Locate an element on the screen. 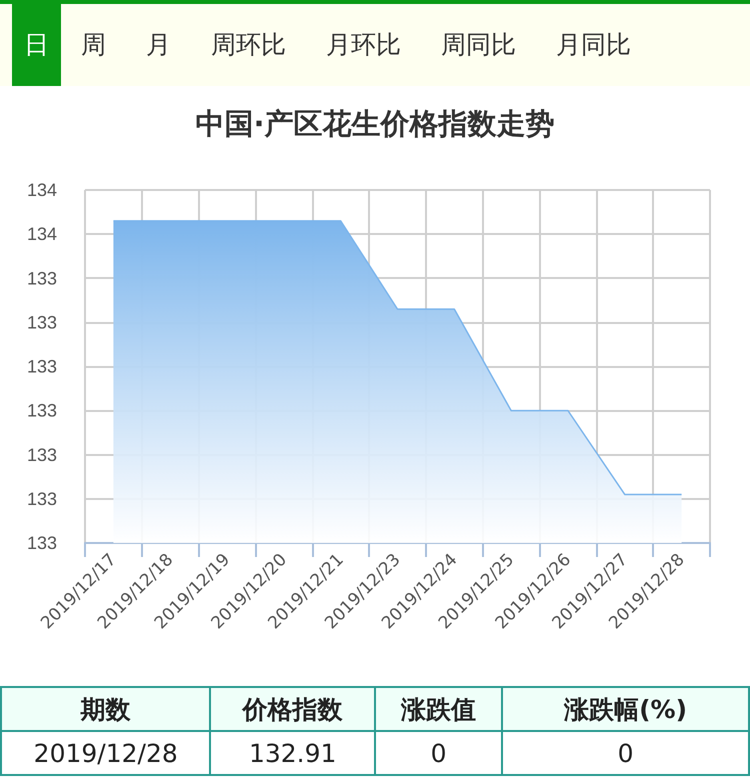 This screenshot has height=780, width=750. chart-title: 中国·产区花生价格指数走势 is located at coordinates (375, 123).